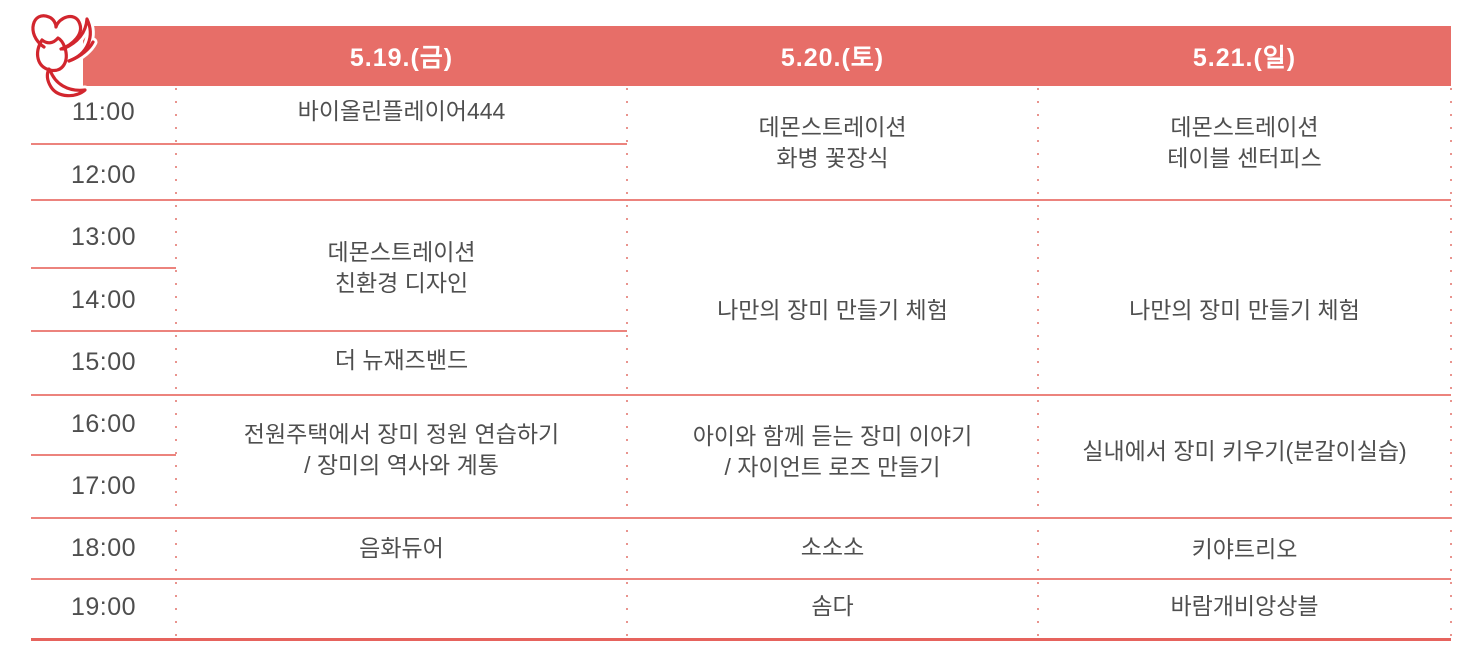 This screenshot has height=654, width=1468. I want to click on event-cell: 키야트리오, so click(1244, 548).